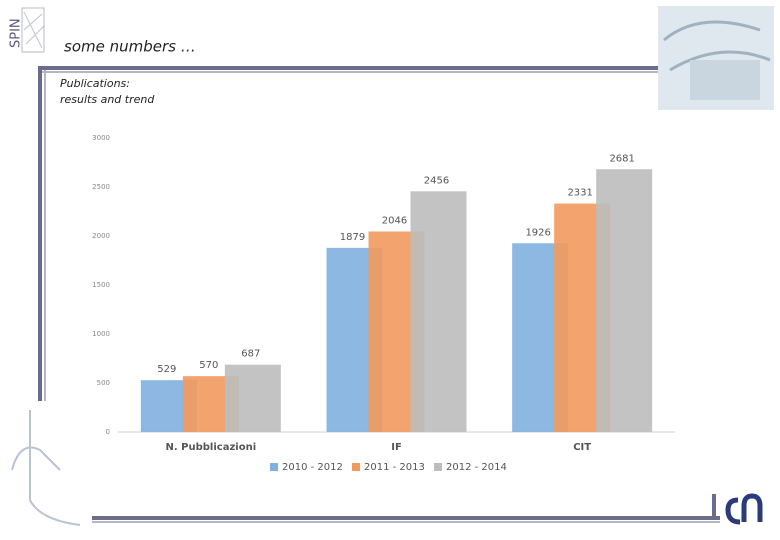  Describe the element at coordinates (16, 33) in the screenshot. I see `logo-text: SPIN` at that location.